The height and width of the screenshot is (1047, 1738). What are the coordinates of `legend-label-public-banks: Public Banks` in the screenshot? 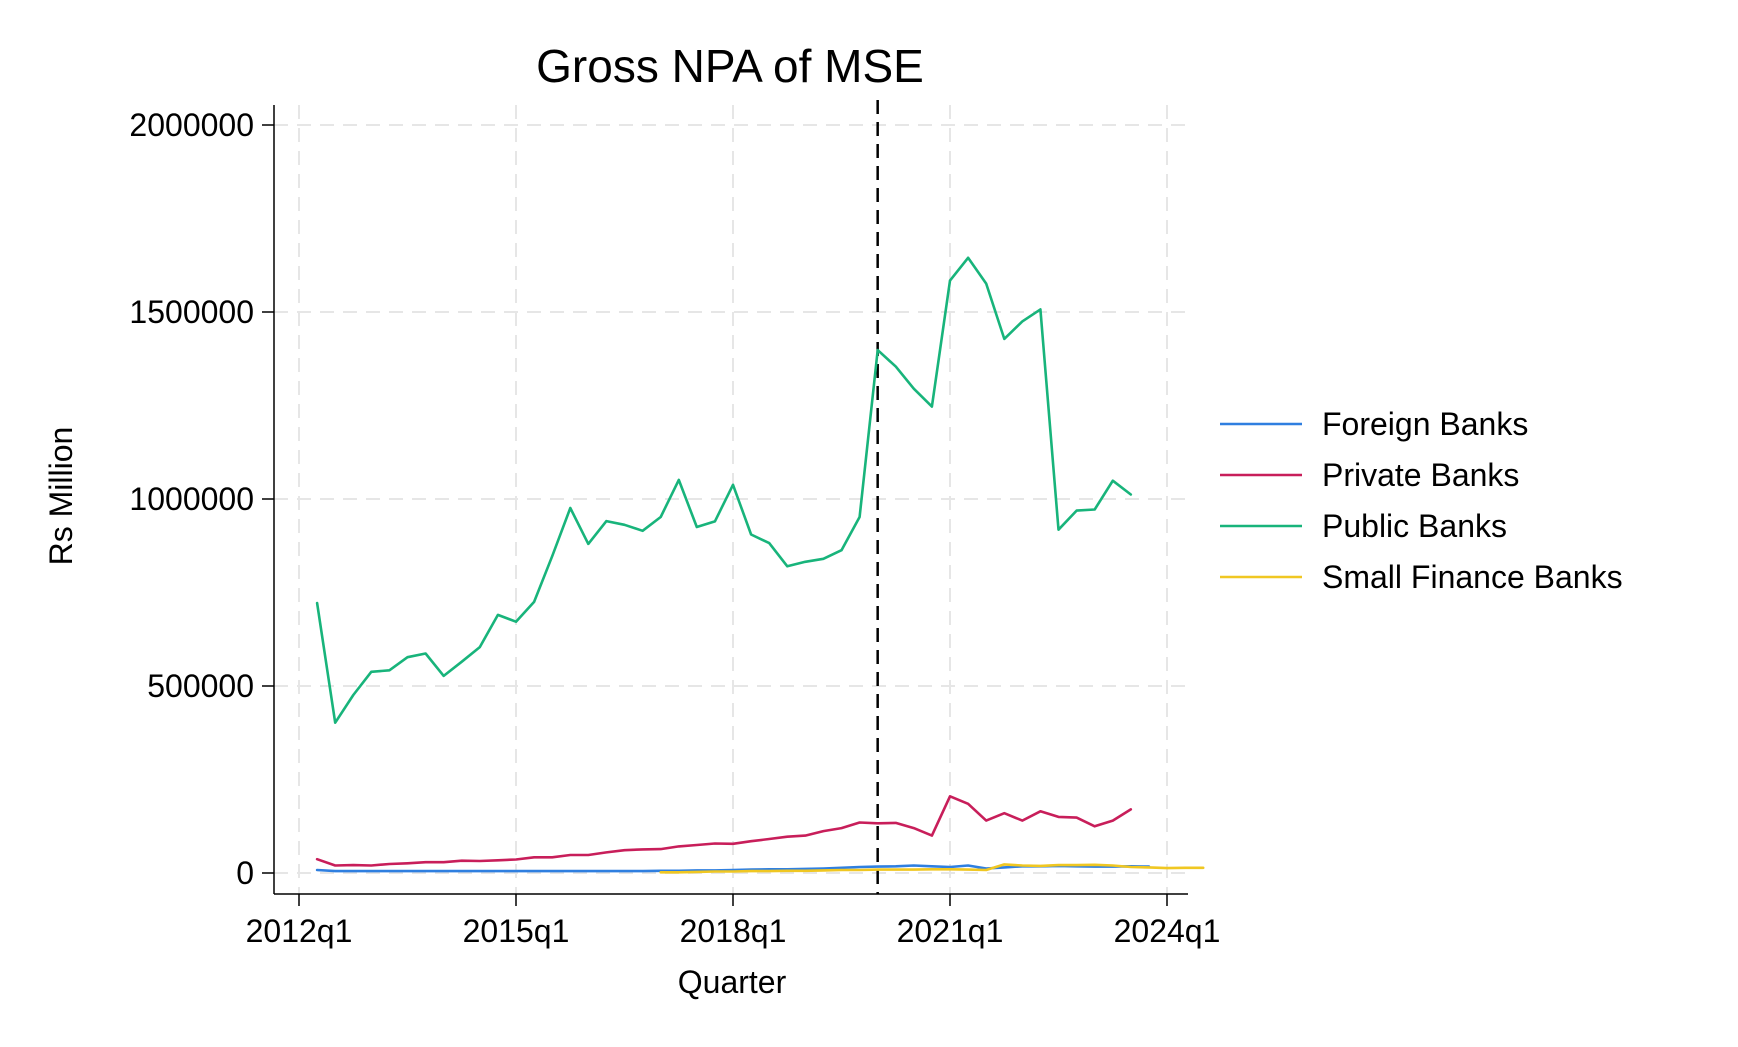 It's located at (1414, 526).